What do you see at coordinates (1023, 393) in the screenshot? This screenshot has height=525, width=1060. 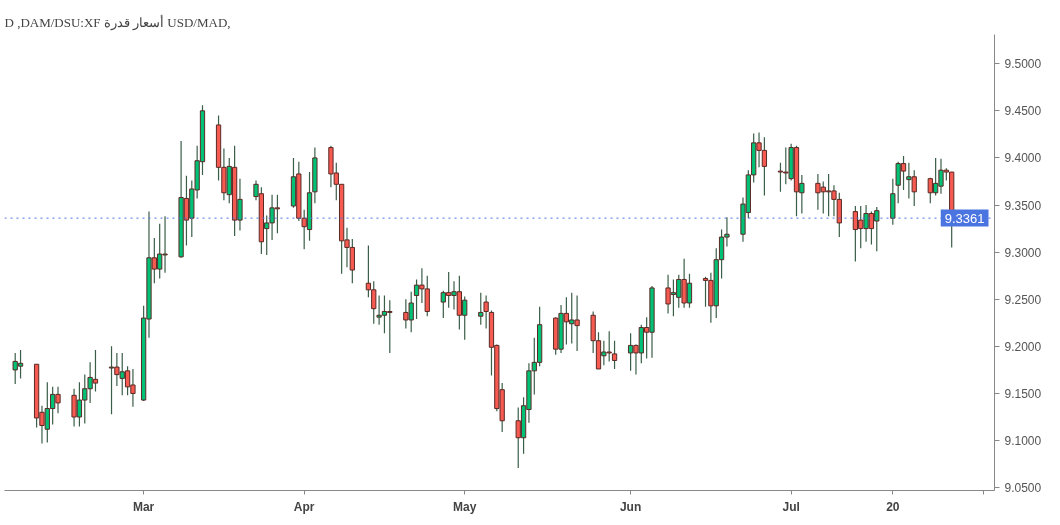 I see `y-tick-label: 9.1500` at bounding box center [1023, 393].